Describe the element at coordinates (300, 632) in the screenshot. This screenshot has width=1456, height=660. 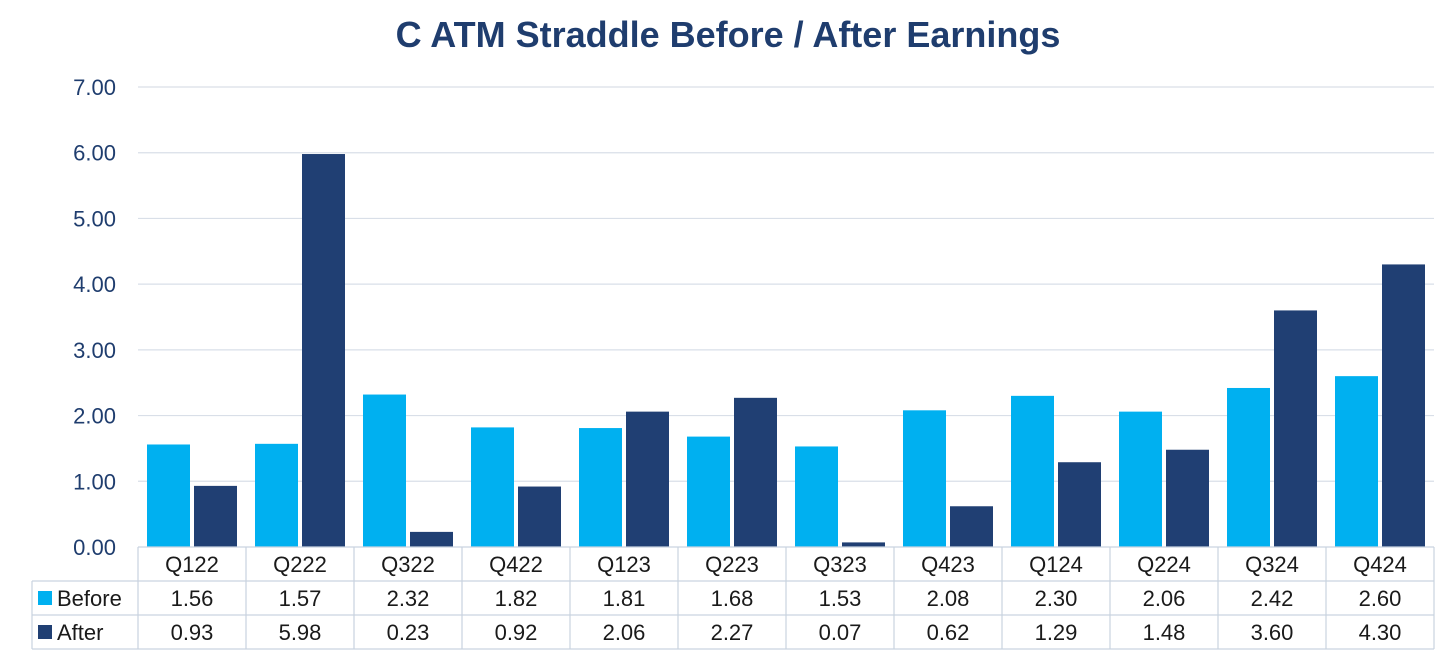
I see `data-label-after: 5.98` at that location.